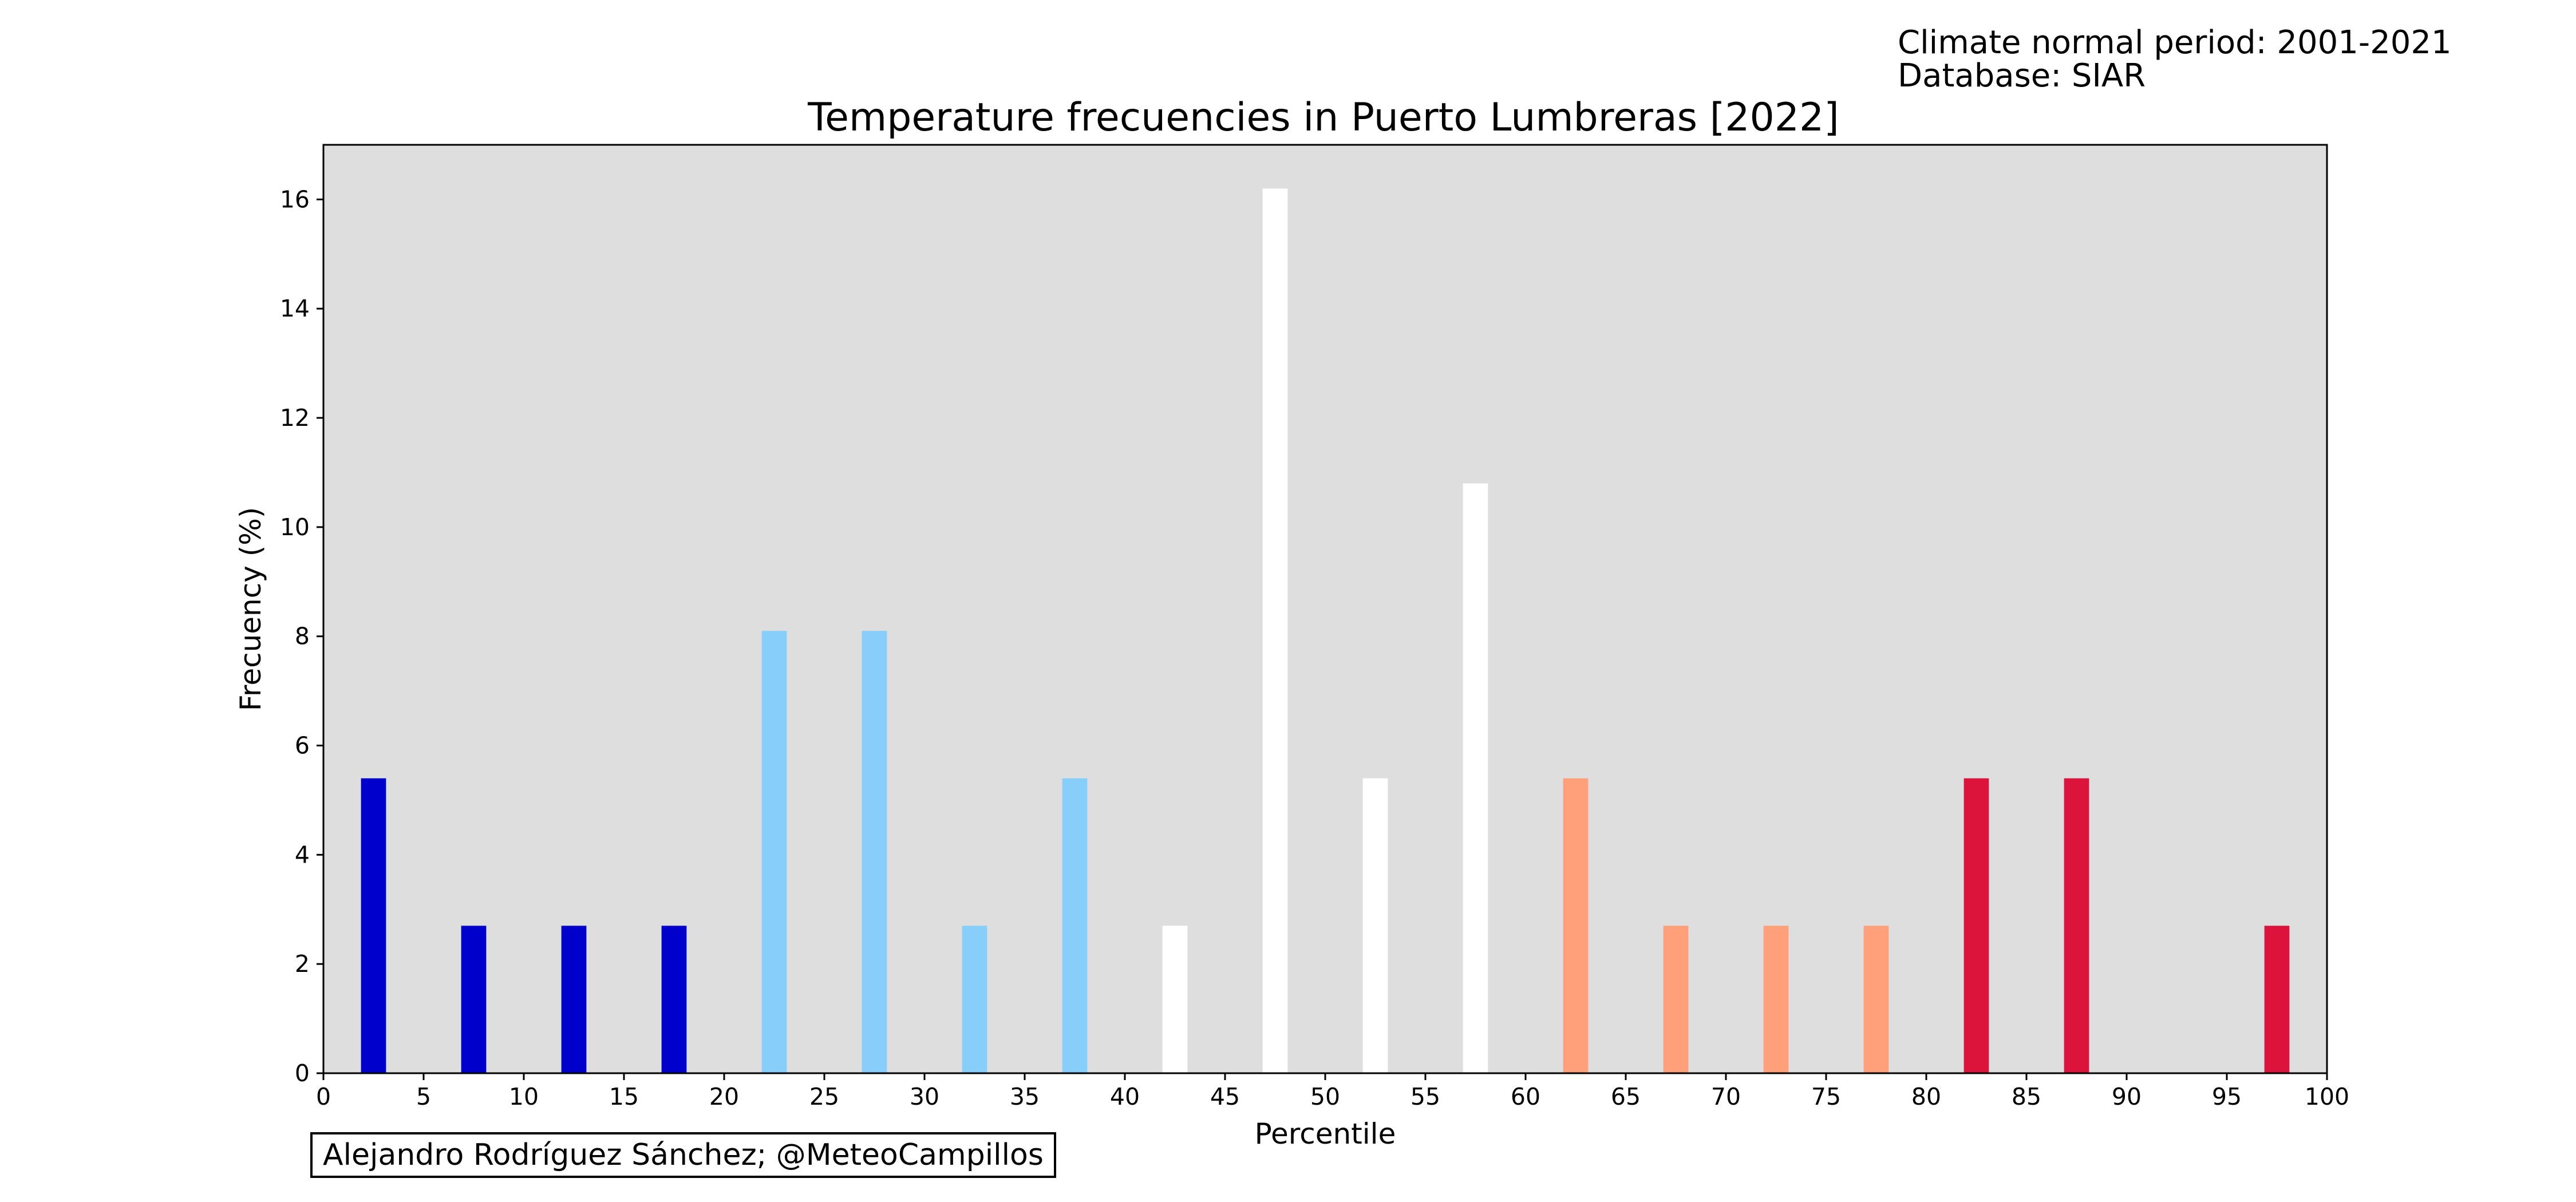 The image size is (2576, 1202). What do you see at coordinates (2022, 75) in the screenshot?
I see `database-label: Database: SIAR` at bounding box center [2022, 75].